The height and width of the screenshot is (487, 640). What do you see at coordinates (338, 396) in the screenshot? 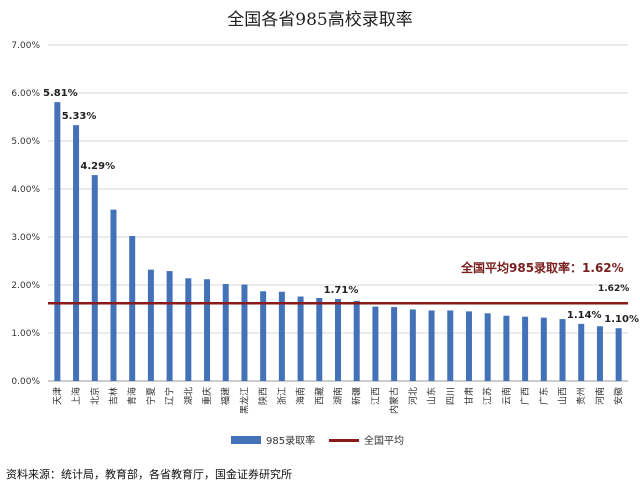
I see `x-tick-label: 湖南` at bounding box center [338, 396].